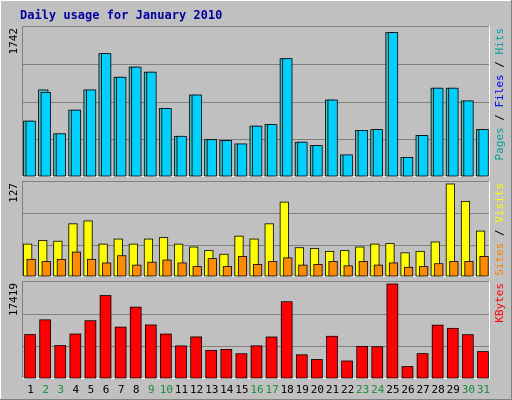 The image size is (512, 400). What do you see at coordinates (91, 389) in the screenshot?
I see `x-tick-label-day-5: 5` at bounding box center [91, 389].